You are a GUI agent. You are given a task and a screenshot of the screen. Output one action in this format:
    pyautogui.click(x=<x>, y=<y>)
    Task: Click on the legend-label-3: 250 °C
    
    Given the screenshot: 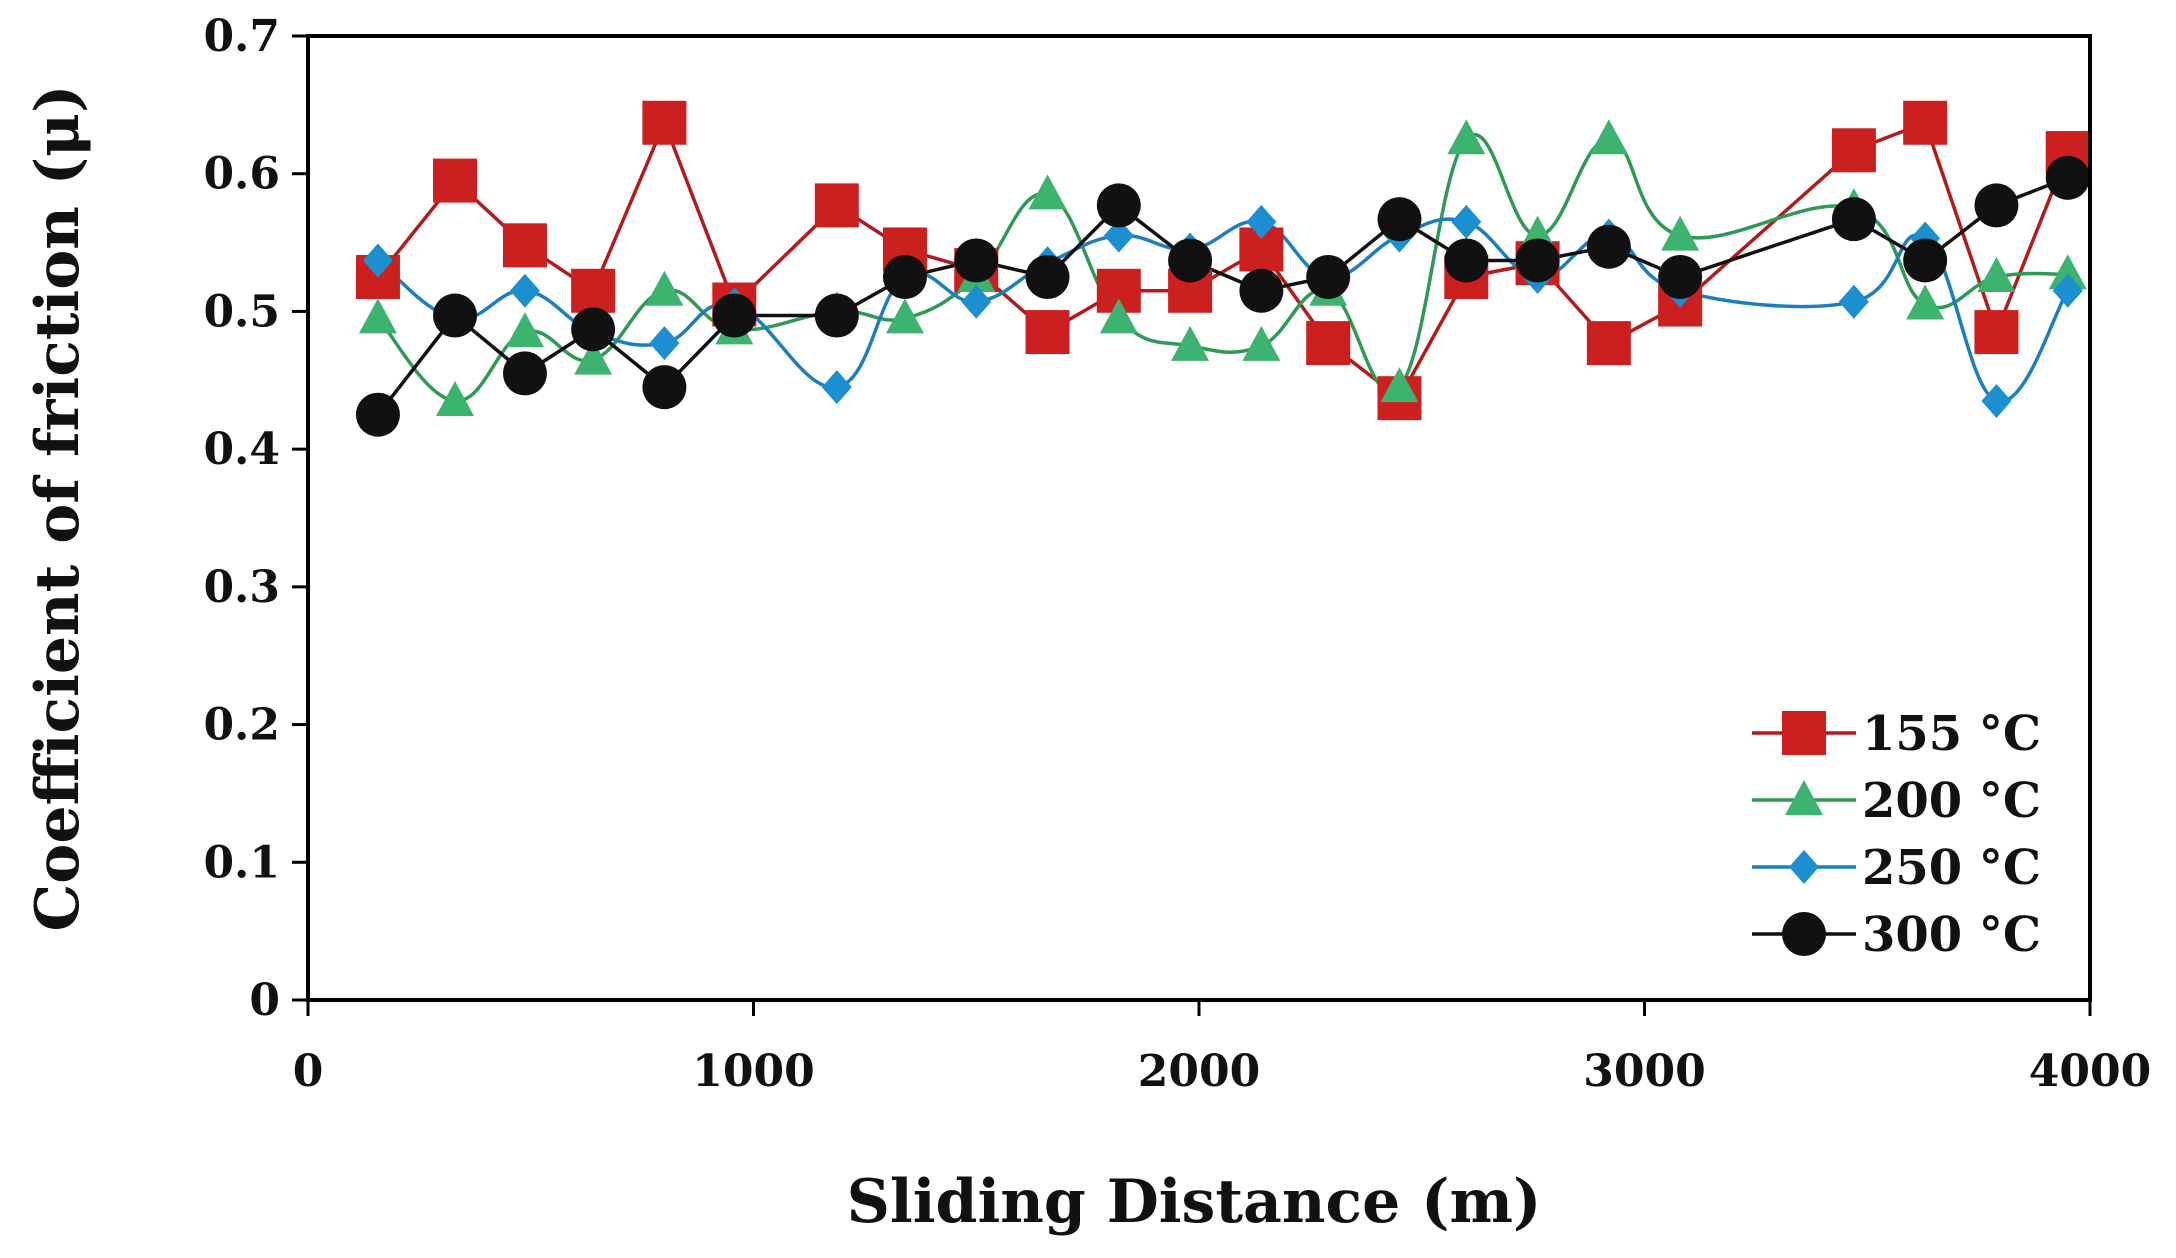 What is the action you would take?
    pyautogui.click(x=1951, y=868)
    